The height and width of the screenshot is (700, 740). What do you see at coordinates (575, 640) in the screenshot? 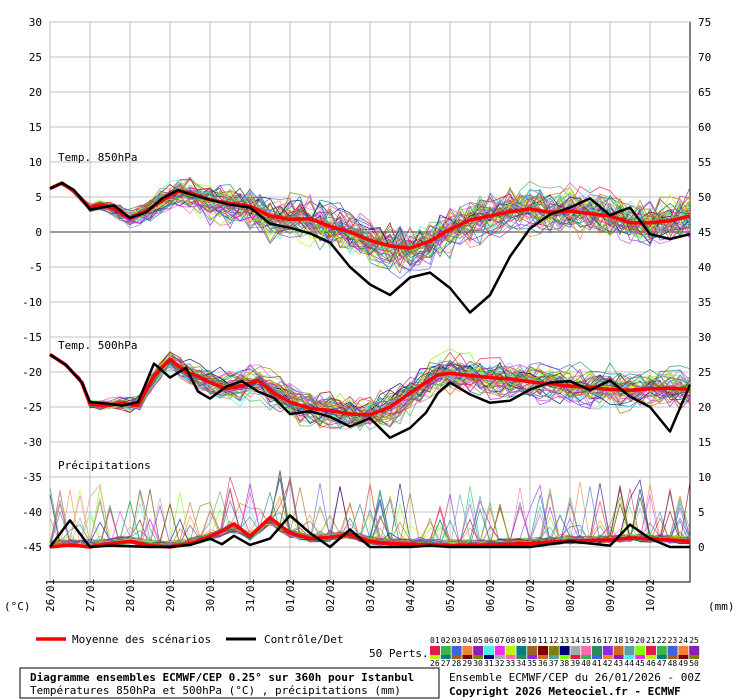
I see `pert-id-top: 14` at bounding box center [575, 640].